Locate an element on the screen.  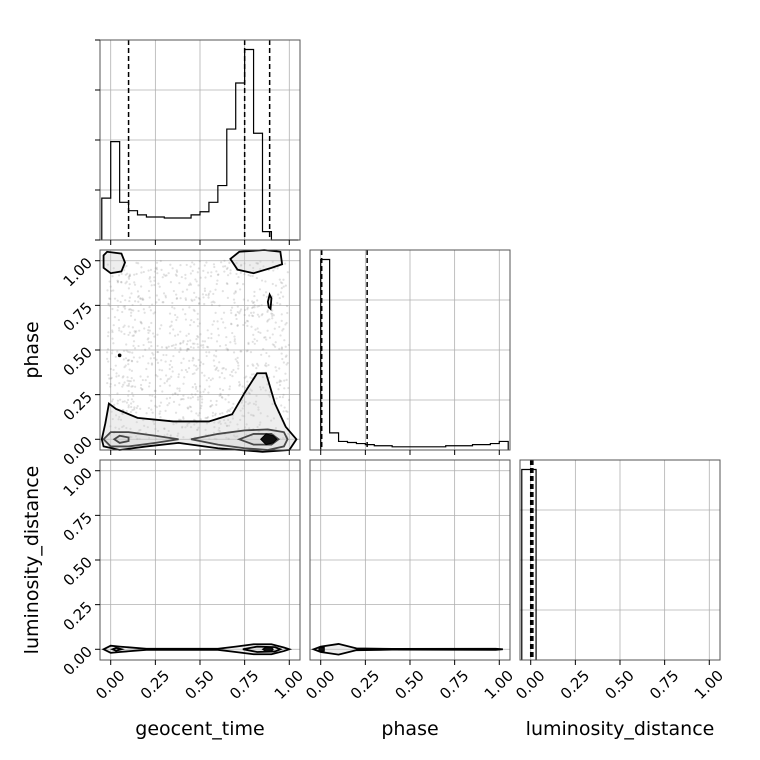
y-tick-label: 0.75 is located at coordinates (78, 527).